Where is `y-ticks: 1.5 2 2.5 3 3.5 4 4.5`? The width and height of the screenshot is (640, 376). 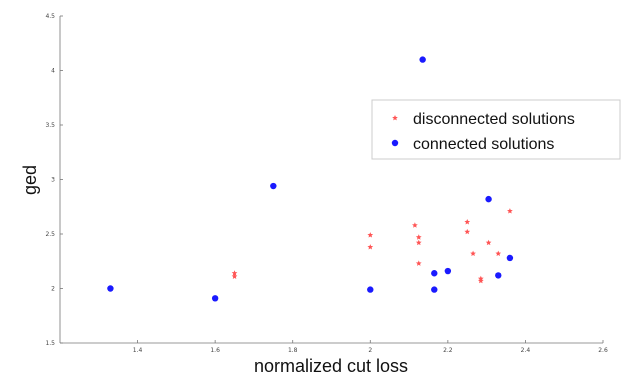
y-ticks: 1.5 2 2.5 3 3.5 4 4.5 is located at coordinates (54, 180).